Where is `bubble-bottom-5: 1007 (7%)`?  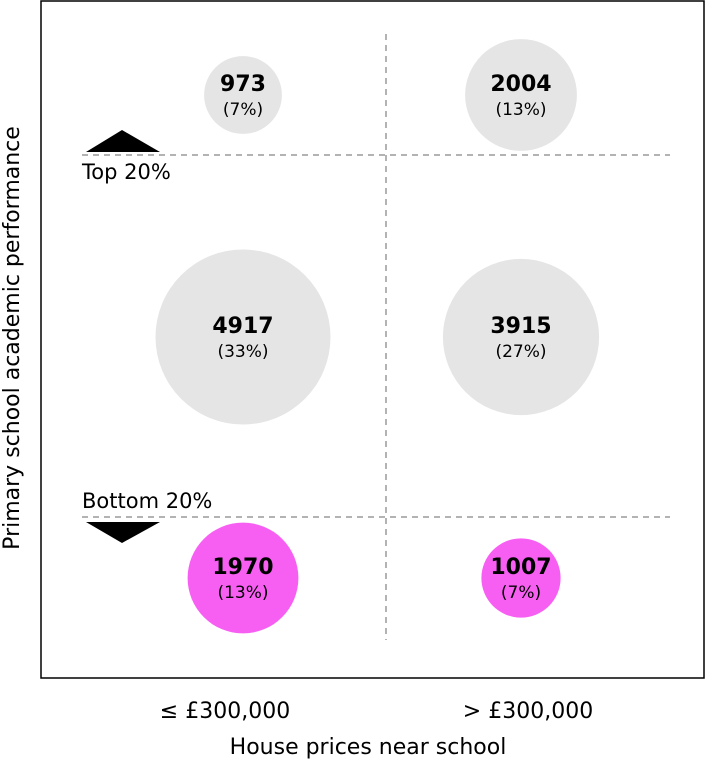
bubble-bottom-5: 1007 (7%) is located at coordinates (521, 578).